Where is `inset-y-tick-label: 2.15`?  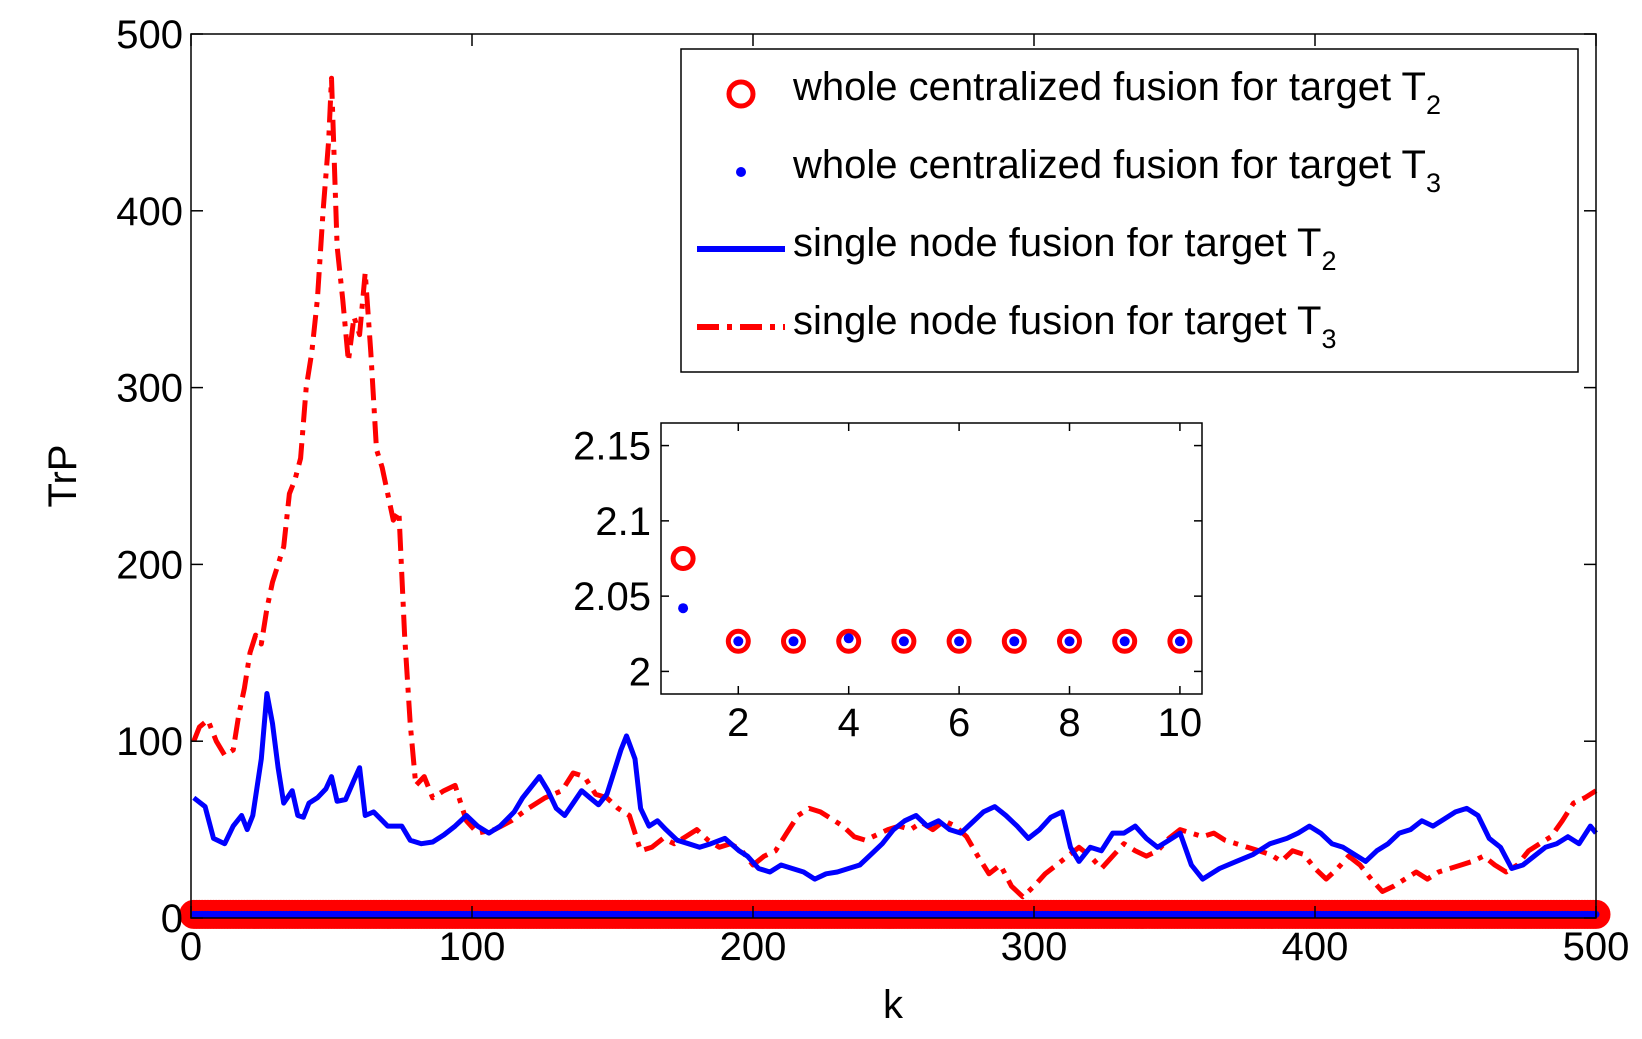
inset-y-tick-label: 2.15 is located at coordinates (612, 447).